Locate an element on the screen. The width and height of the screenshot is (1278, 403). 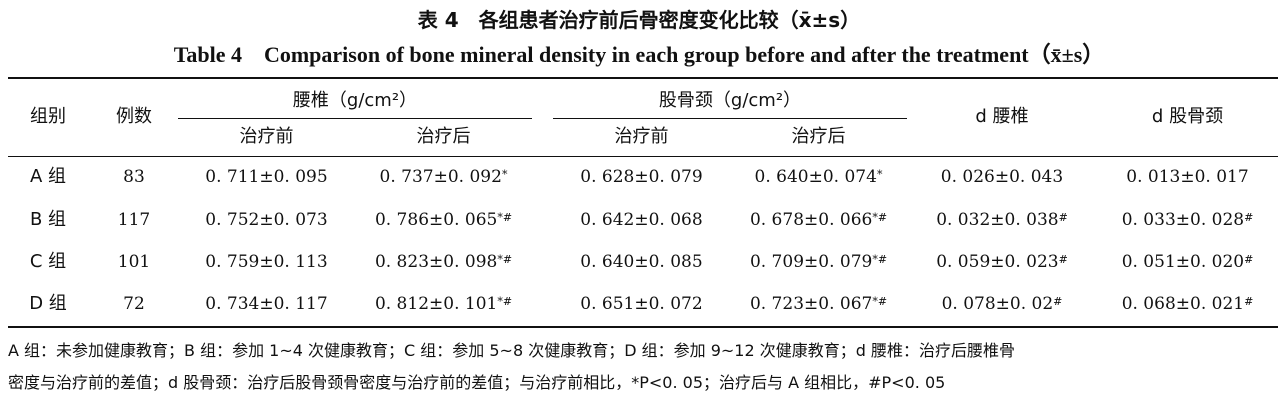
row-b-d-femoral: 0. 033±0. 028# is located at coordinates (1187, 220).